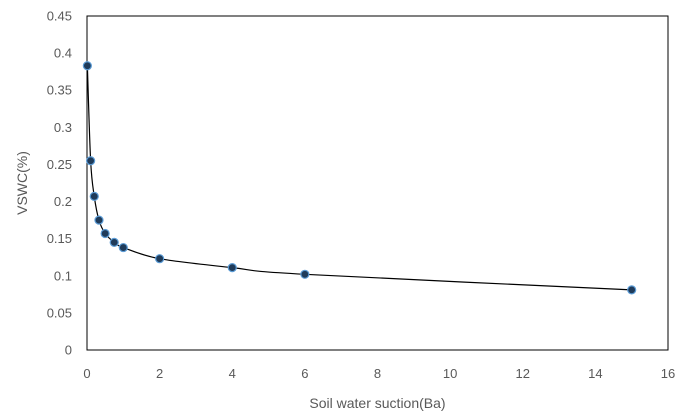  What do you see at coordinates (595, 373) in the screenshot?
I see `x-tick-label: 14` at bounding box center [595, 373].